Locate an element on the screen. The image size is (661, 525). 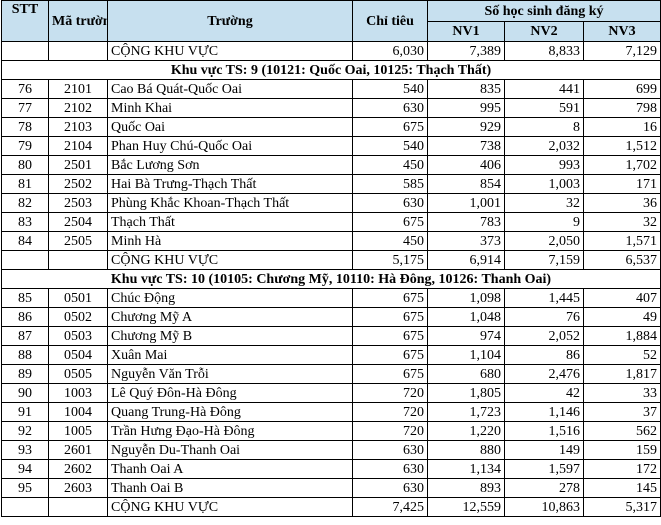
total-nv2: 8,833 is located at coordinates (544, 51).